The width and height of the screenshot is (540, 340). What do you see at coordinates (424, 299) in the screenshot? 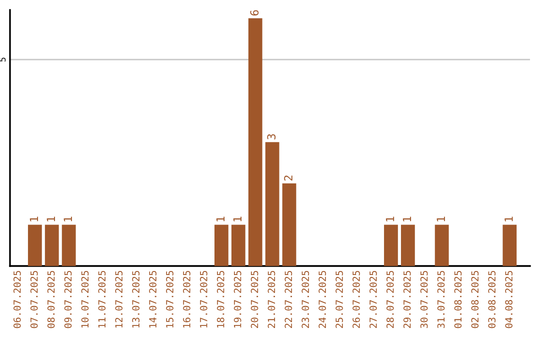
I see `x-tick-label: 30.07.2025` at bounding box center [424, 299].